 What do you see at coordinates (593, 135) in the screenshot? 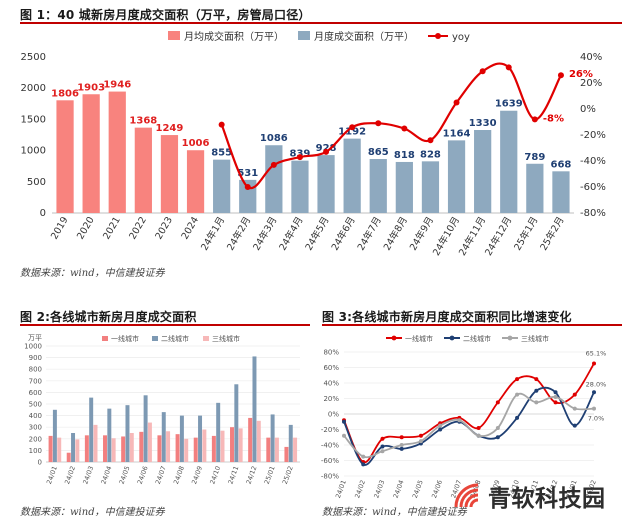
I see `fig1-y-tick-right: -20%` at bounding box center [593, 135].